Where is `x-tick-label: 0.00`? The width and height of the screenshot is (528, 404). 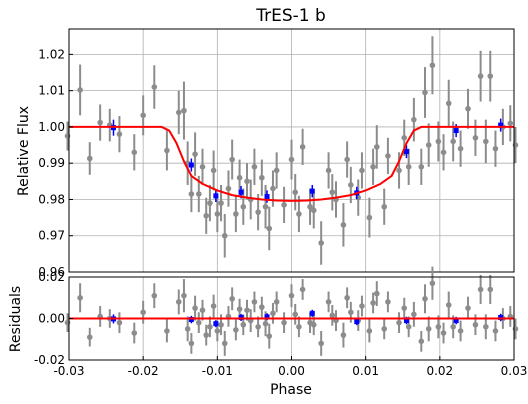 x-tick-label: 0.00 is located at coordinates (291, 371).